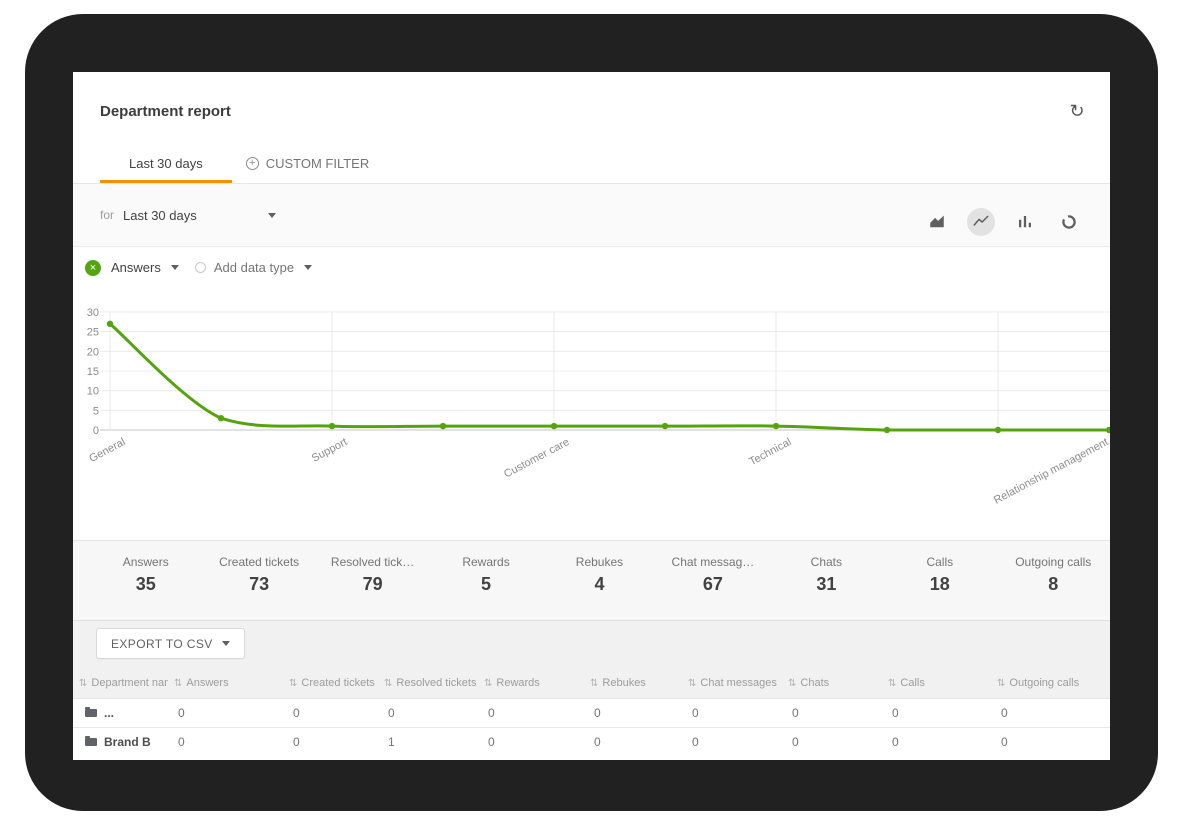 The height and width of the screenshot is (832, 1182). I want to click on tab-last-30-days: Last 30 days, so click(166, 164).